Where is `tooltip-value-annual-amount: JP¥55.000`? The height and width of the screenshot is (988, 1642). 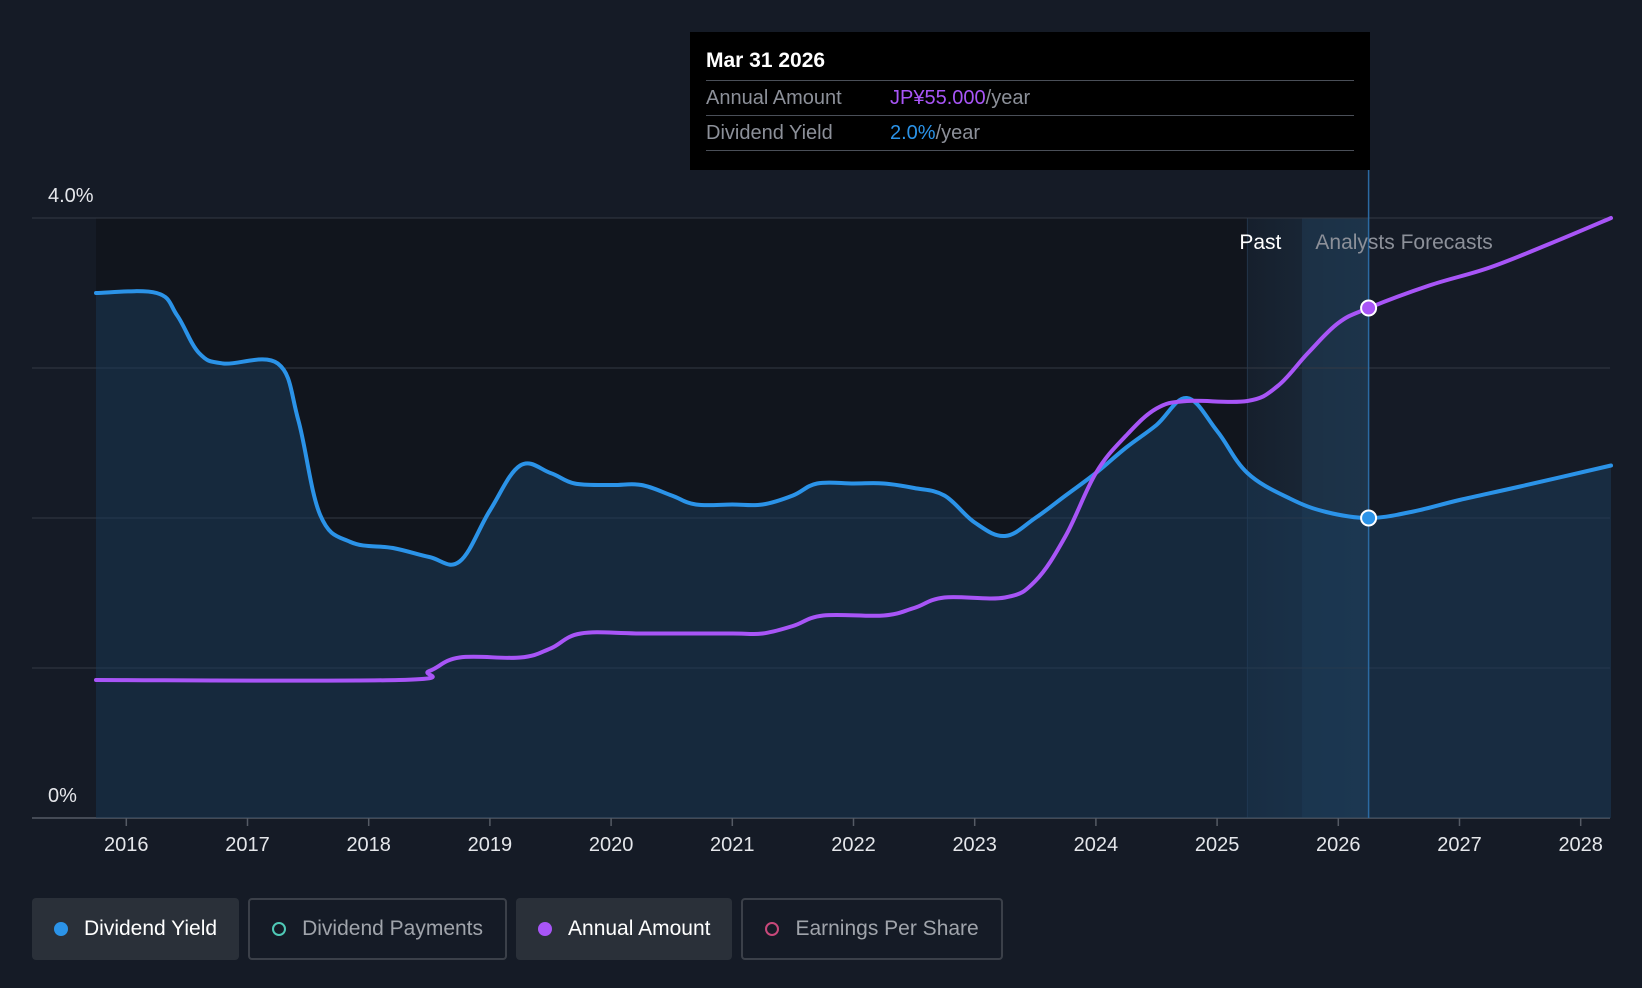 tooltip-value-annual-amount: JP¥55.000 is located at coordinates (938, 98).